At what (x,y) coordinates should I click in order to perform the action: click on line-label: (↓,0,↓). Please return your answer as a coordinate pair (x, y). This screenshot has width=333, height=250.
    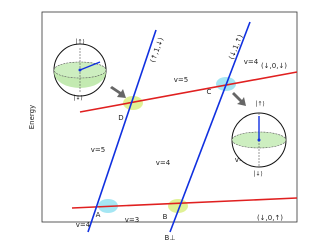
    Looking at the image, I should click on (274, 66).